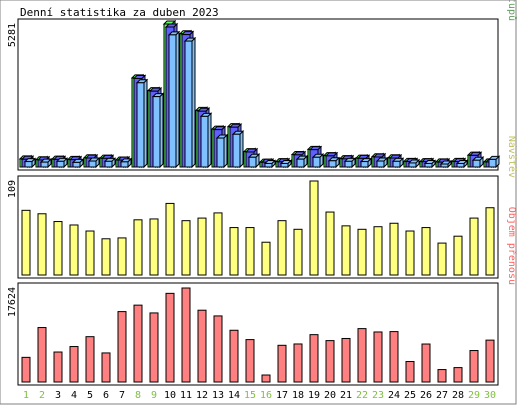  Describe the element at coordinates (378, 395) in the screenshot. I see `x-tick-label-23: 23` at that location.